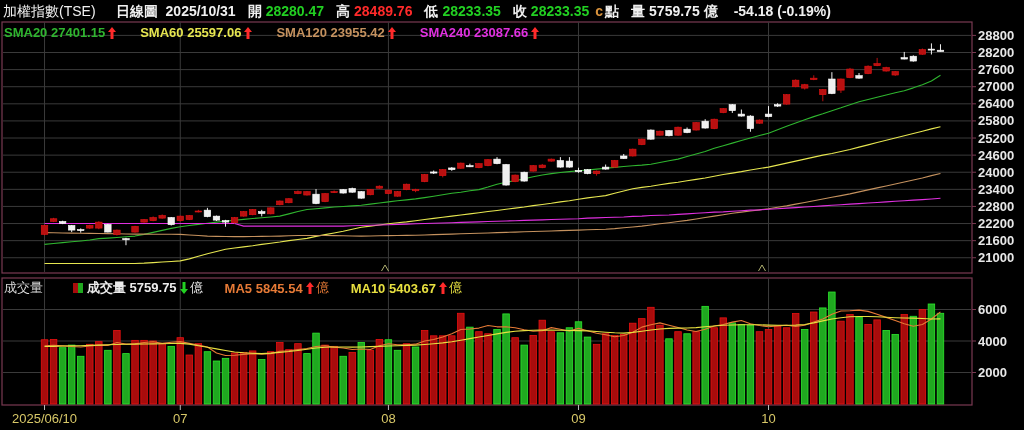  I want to click on x-tick-label: 10, so click(768, 418).